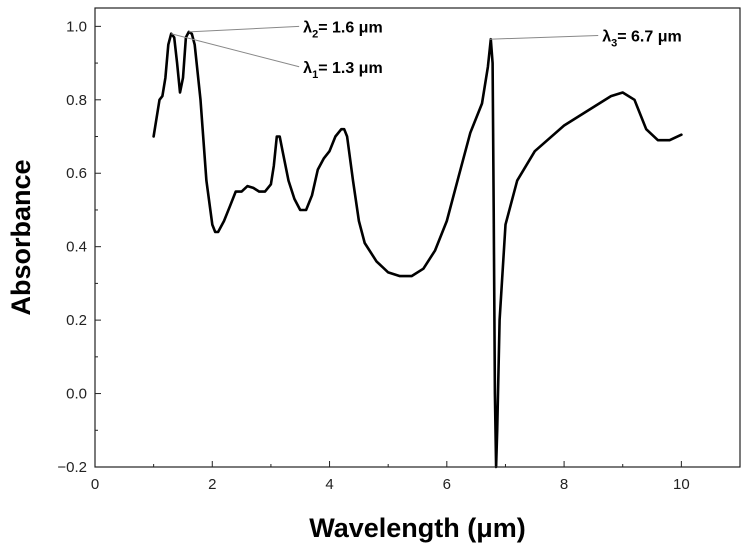  I want to click on x-tick-label: 2, so click(212, 484).